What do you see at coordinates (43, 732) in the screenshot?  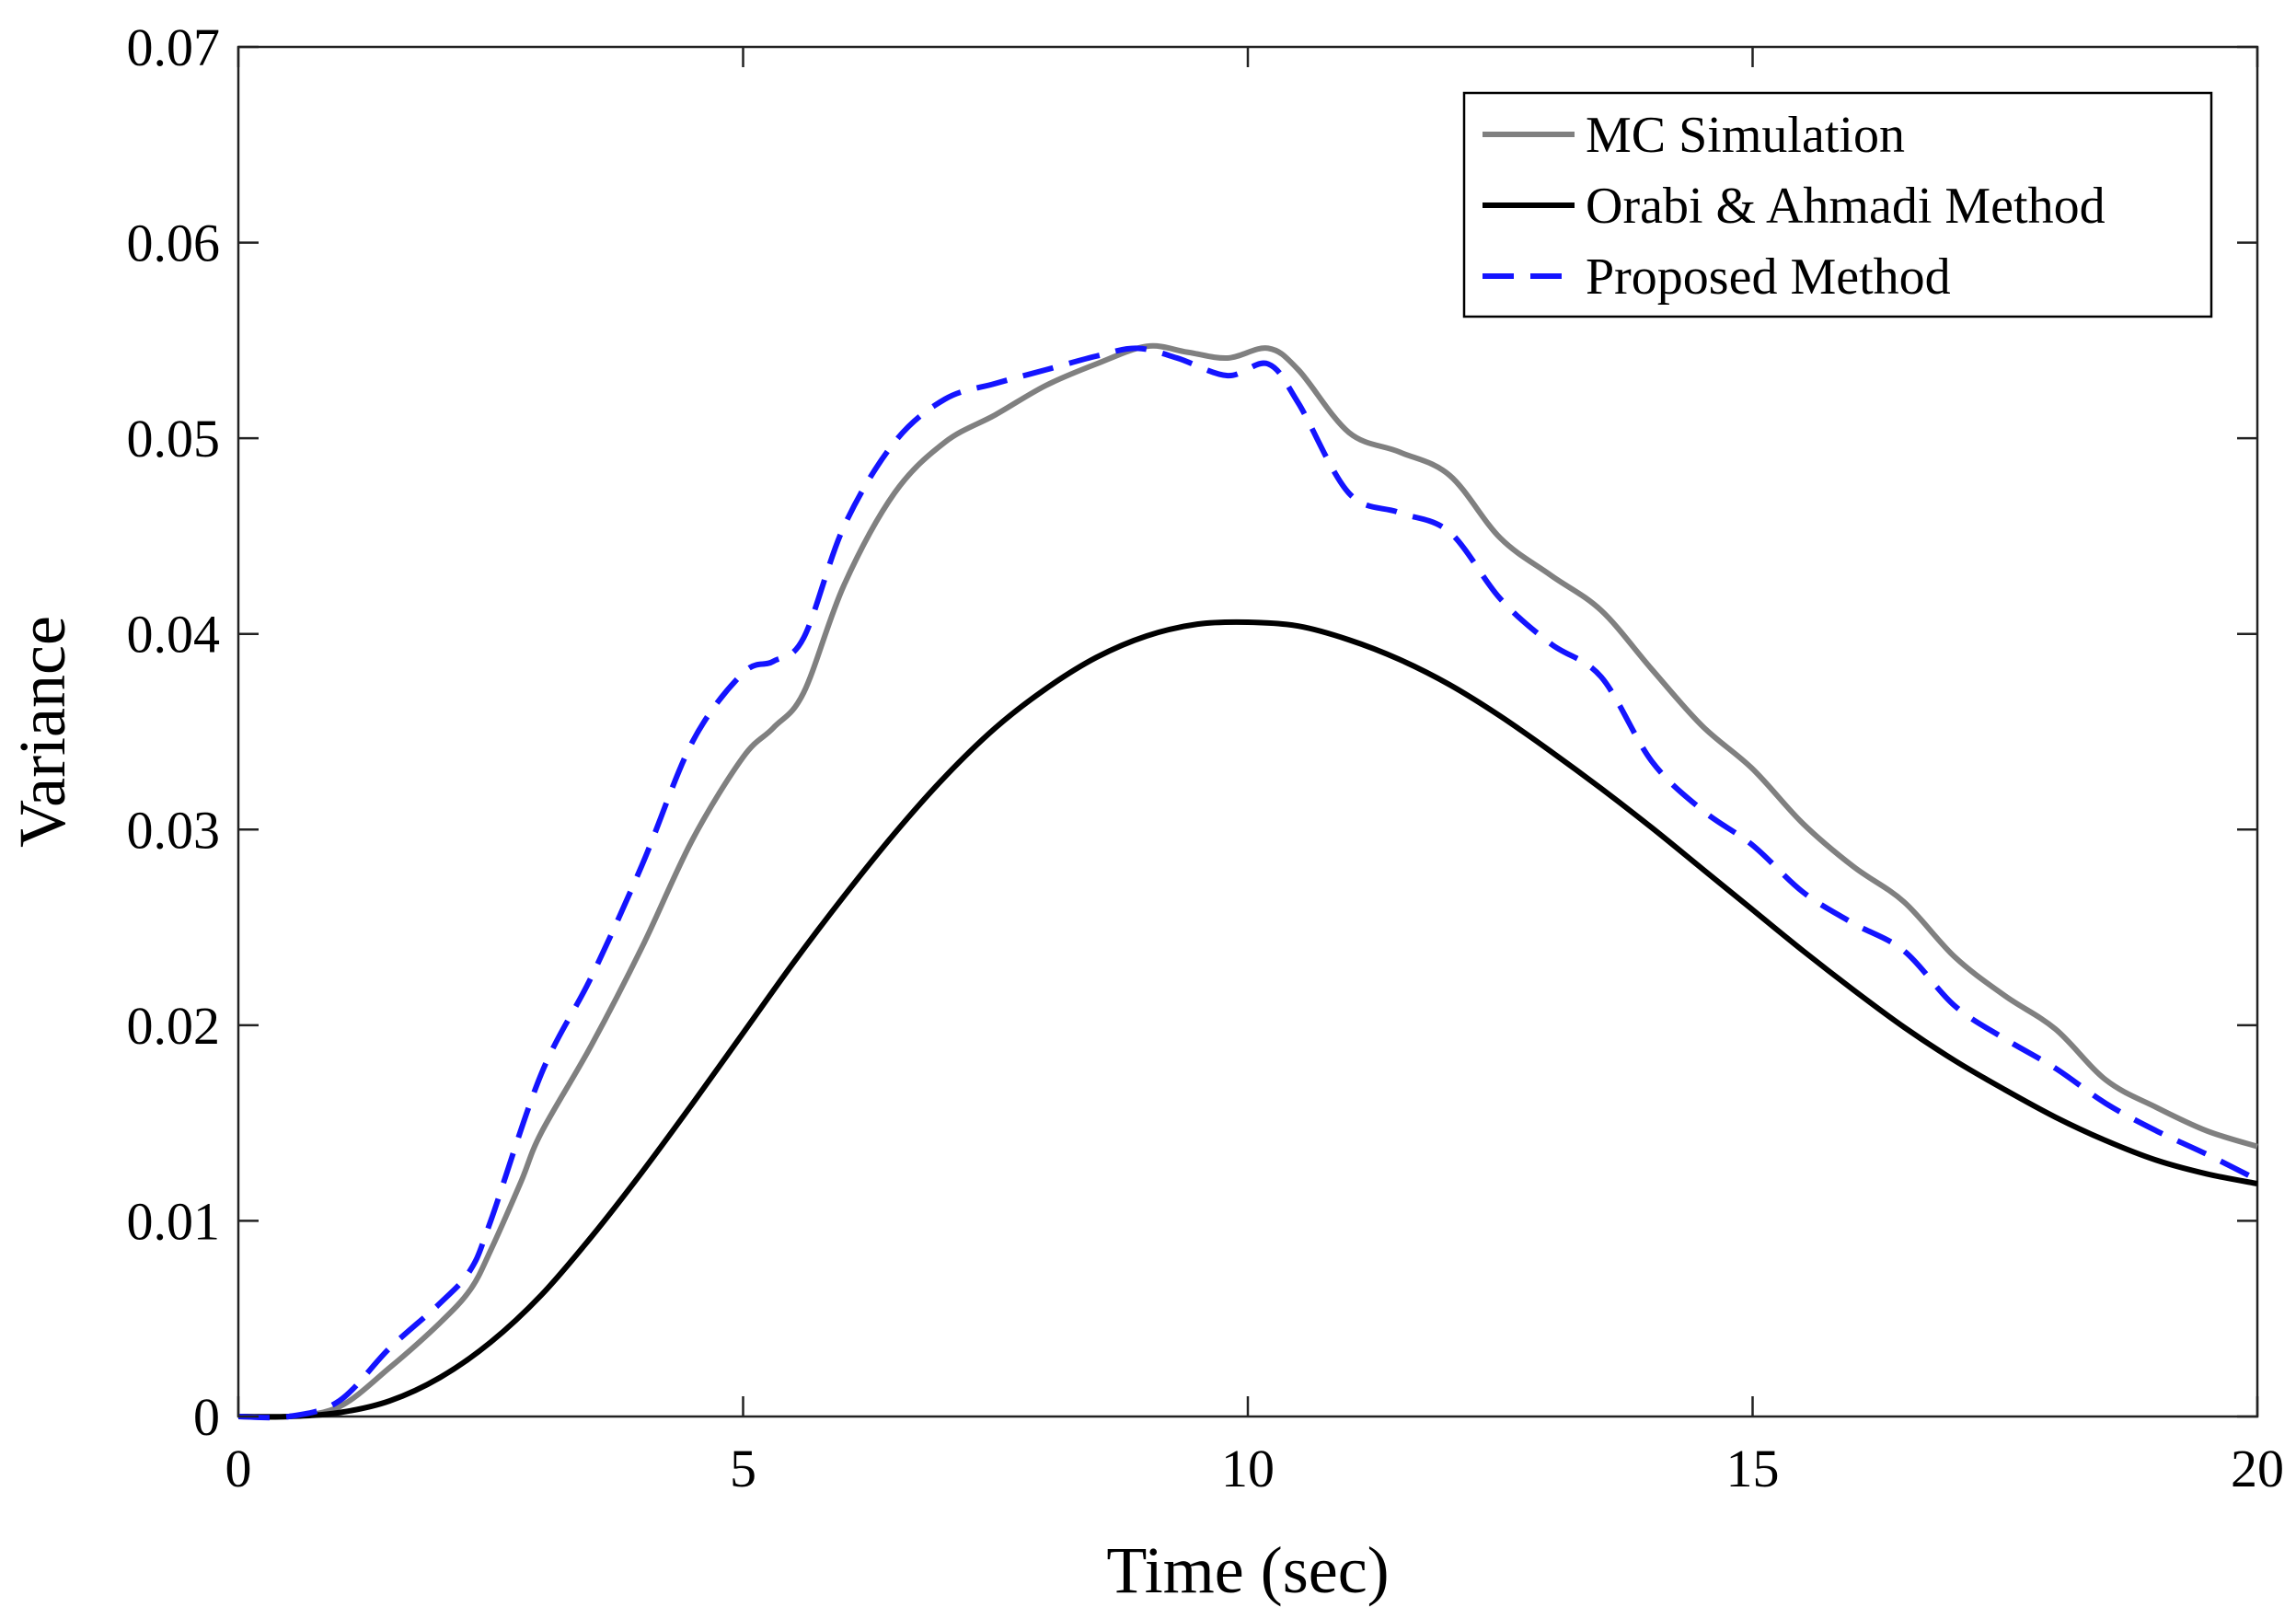 I see `y-axis-label: Variance` at bounding box center [43, 732].